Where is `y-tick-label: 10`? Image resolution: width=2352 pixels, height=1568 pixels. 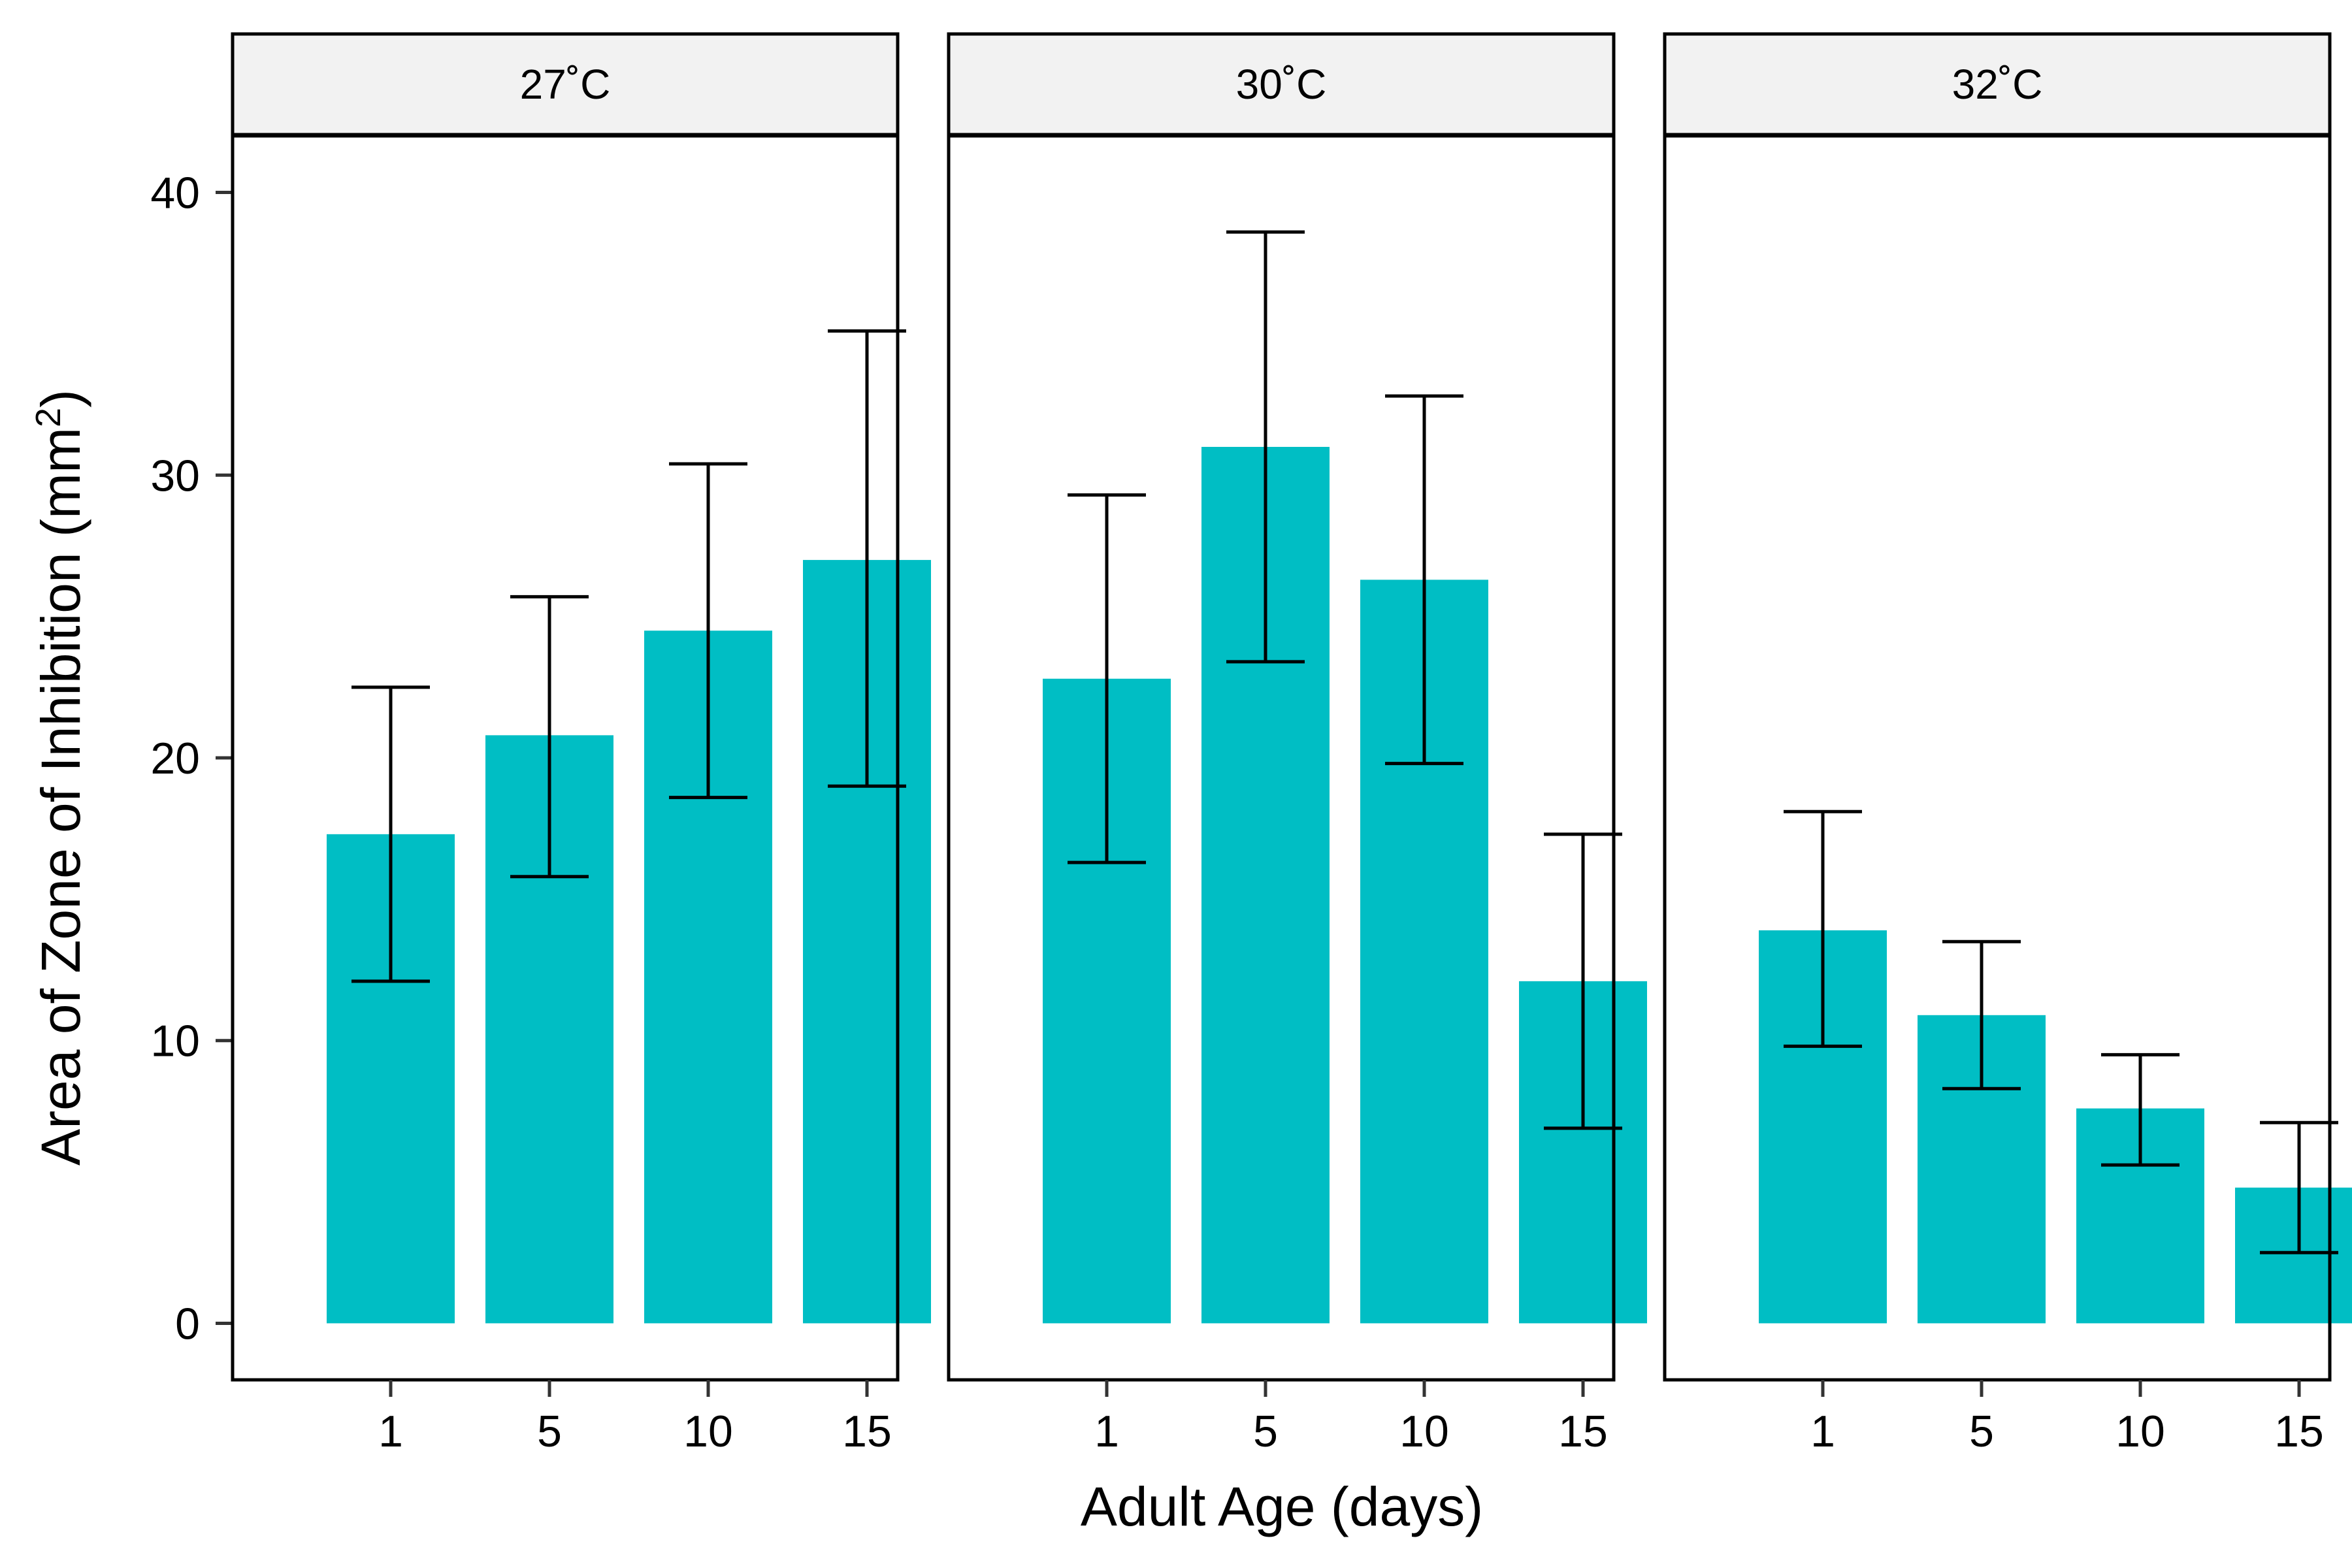 y-tick-label: 10 is located at coordinates (175, 1041).